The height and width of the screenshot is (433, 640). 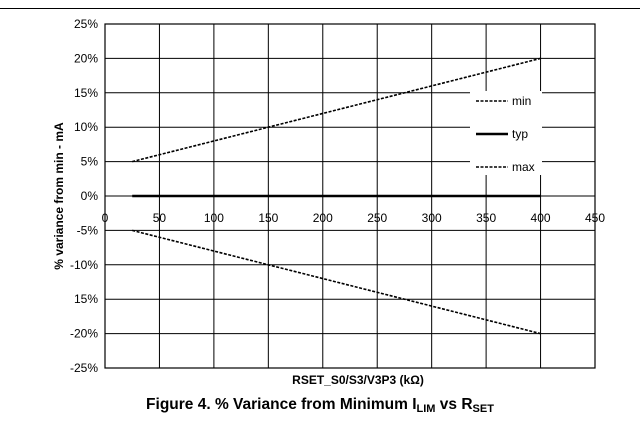 I want to click on y-tick-label: -10%, so click(x=84, y=265).